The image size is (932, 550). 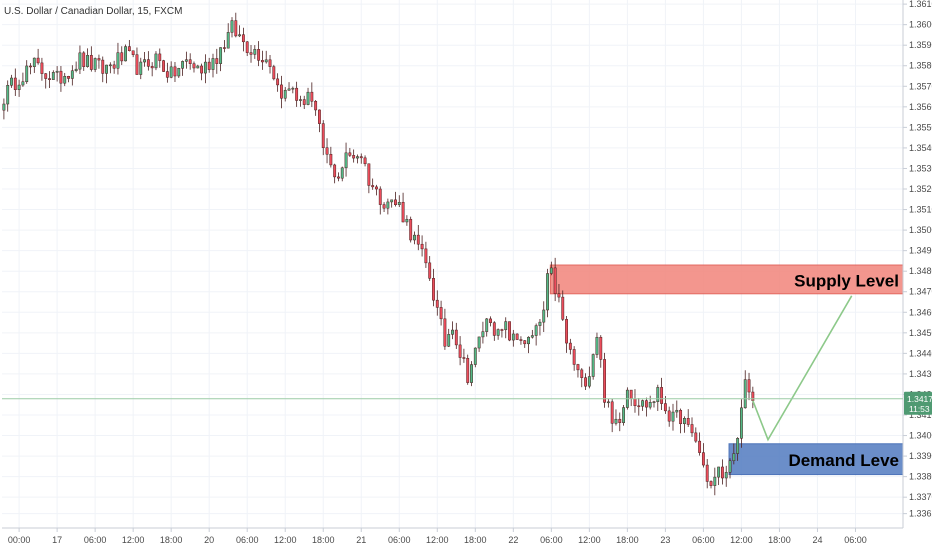 I want to click on current-price-label: 1.34179, so click(x=919, y=399).